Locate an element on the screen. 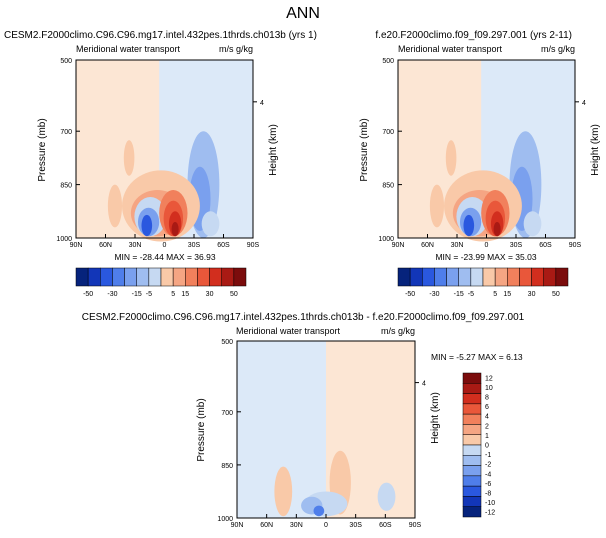  colorbar-label: -30 is located at coordinates (112, 294).